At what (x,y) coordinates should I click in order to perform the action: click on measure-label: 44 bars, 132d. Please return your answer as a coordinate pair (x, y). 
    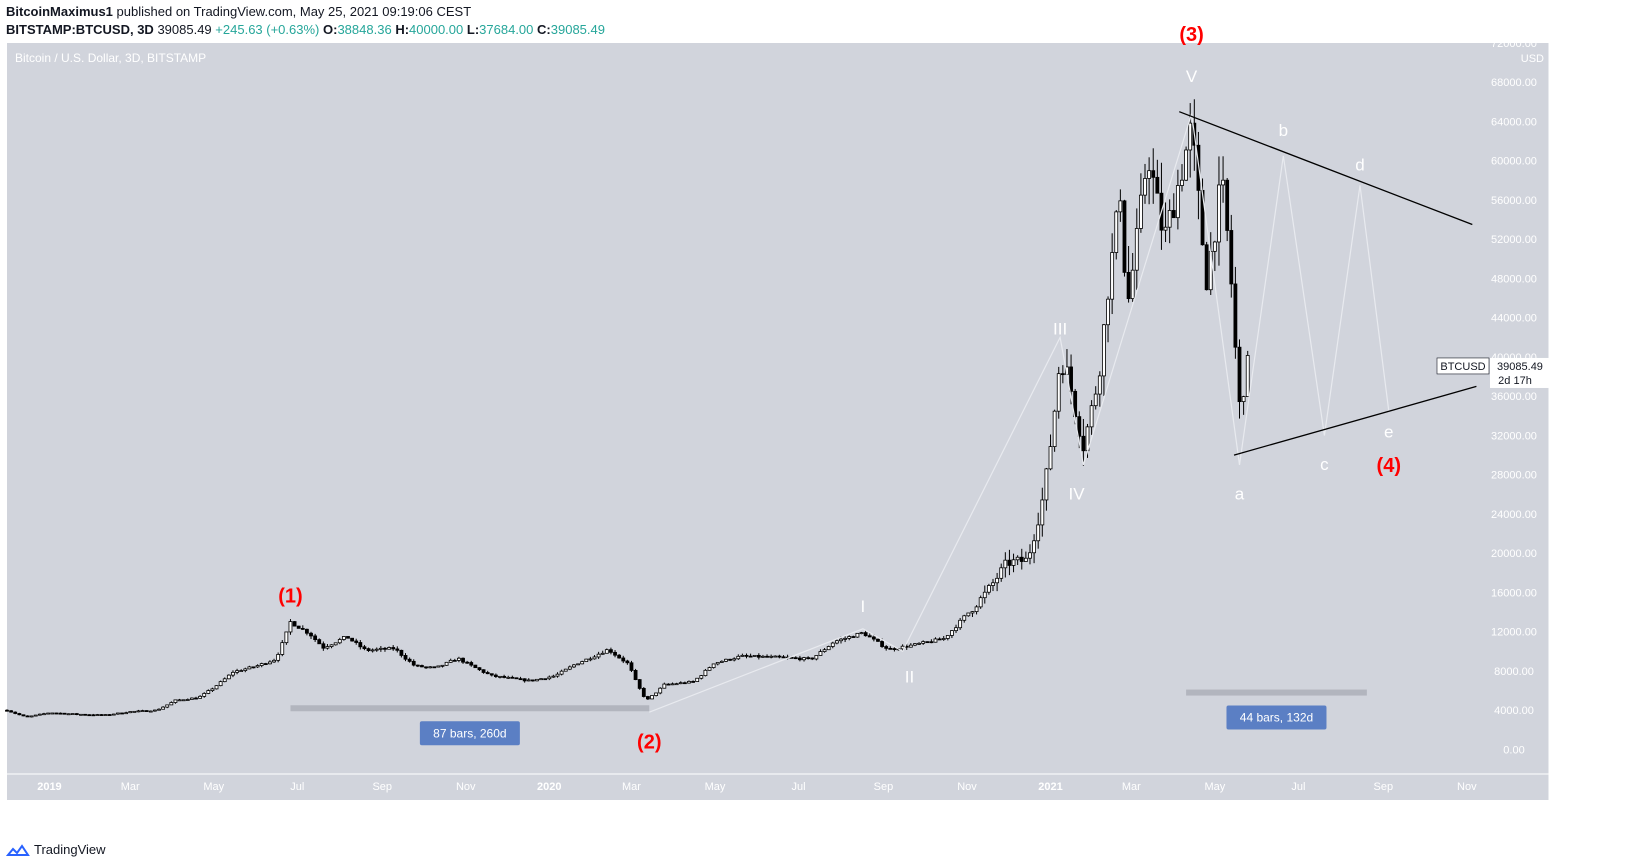
    Looking at the image, I should click on (1276, 718).